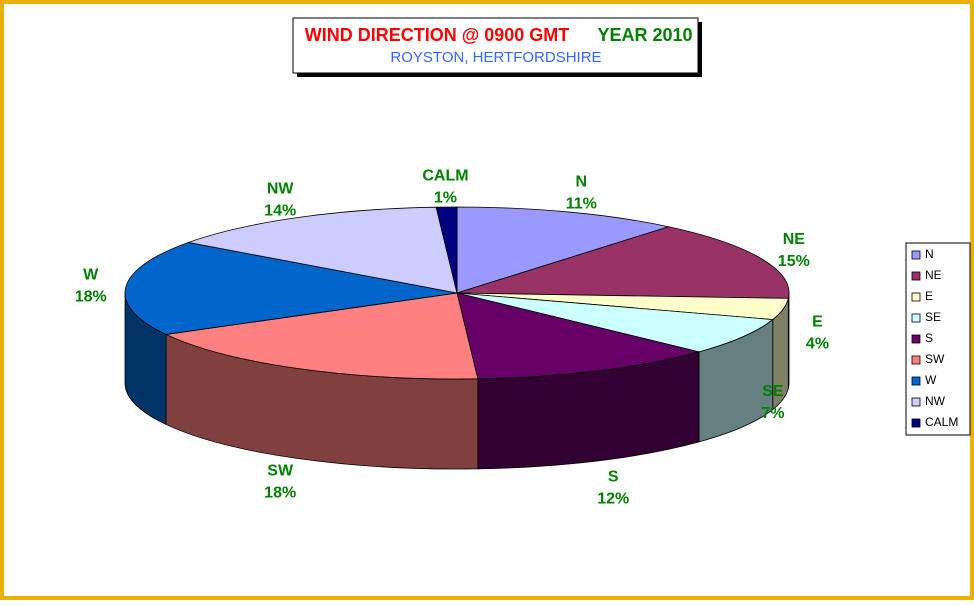 The height and width of the screenshot is (605, 974). What do you see at coordinates (280, 210) in the screenshot?
I see `slice-value-label: 14%` at bounding box center [280, 210].